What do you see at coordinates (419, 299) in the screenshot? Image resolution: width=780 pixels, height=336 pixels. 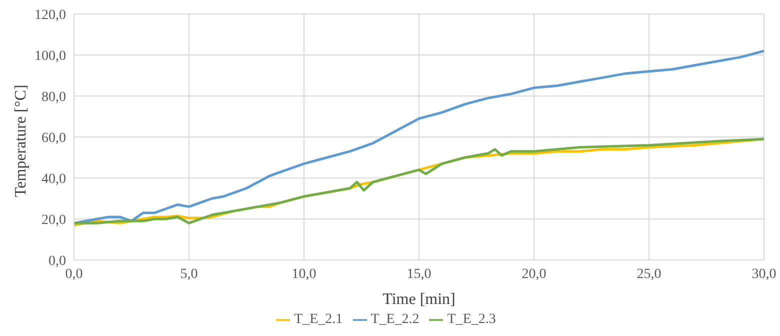 I see `x-axis-title: Time [min]` at bounding box center [419, 299].